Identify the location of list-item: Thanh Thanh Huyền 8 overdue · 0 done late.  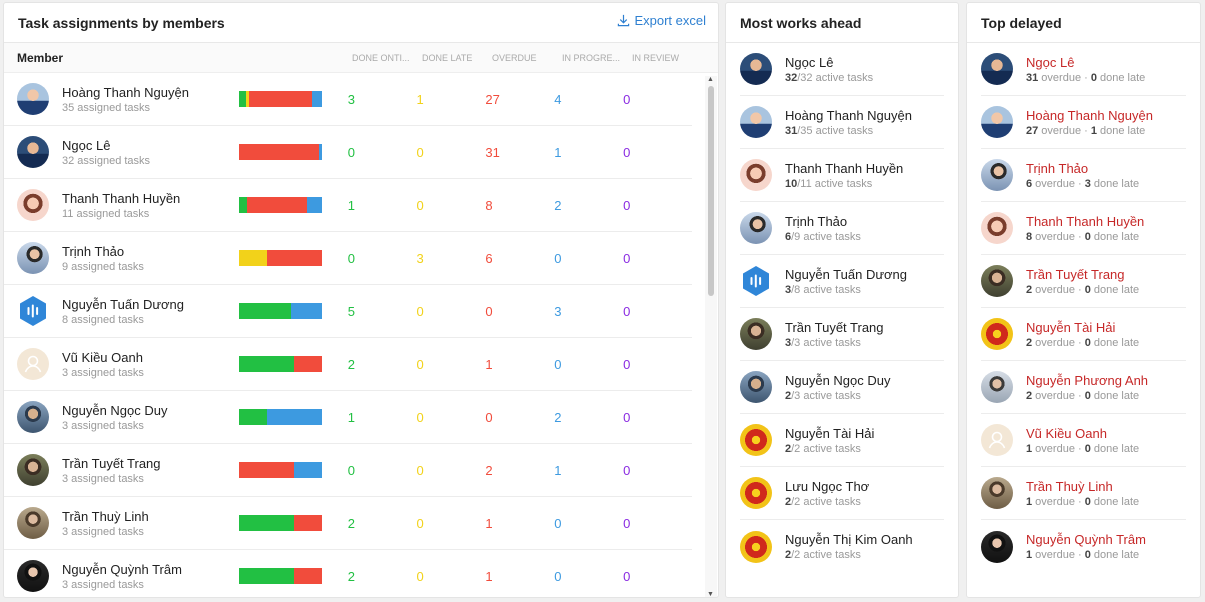
(1083, 228).